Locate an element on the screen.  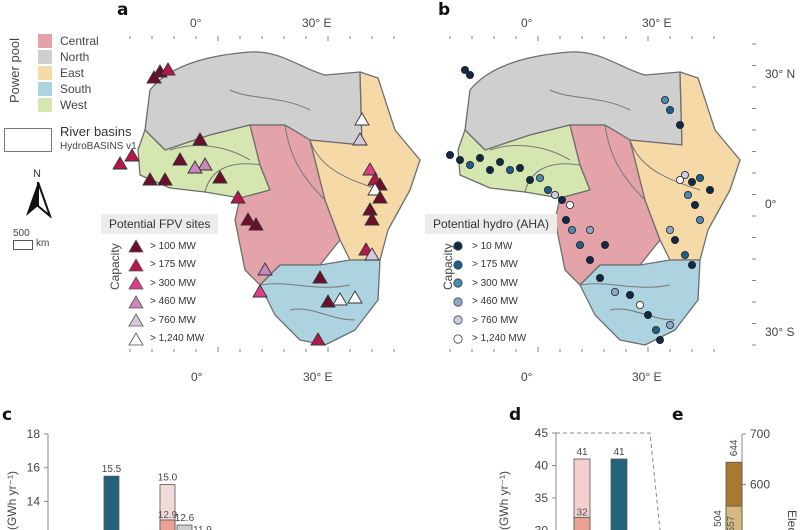
power-pool-item-west: West is located at coordinates (62, 105).